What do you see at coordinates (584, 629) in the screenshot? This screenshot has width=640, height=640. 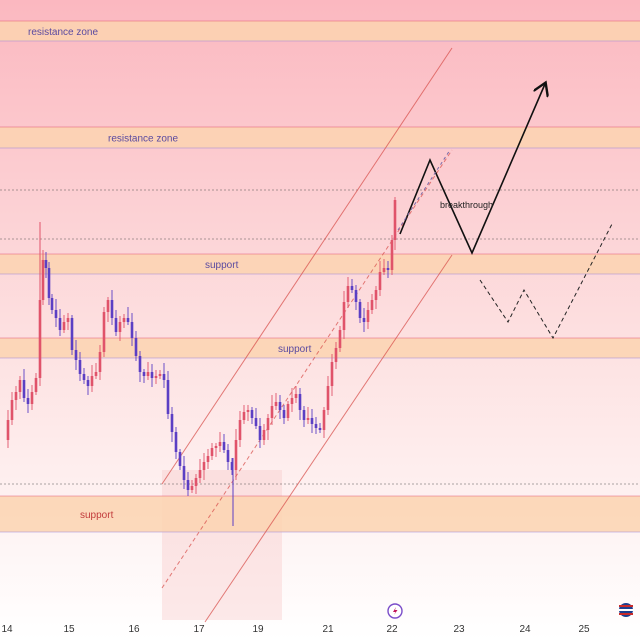 I see `x-tick-label: 25` at bounding box center [584, 629].